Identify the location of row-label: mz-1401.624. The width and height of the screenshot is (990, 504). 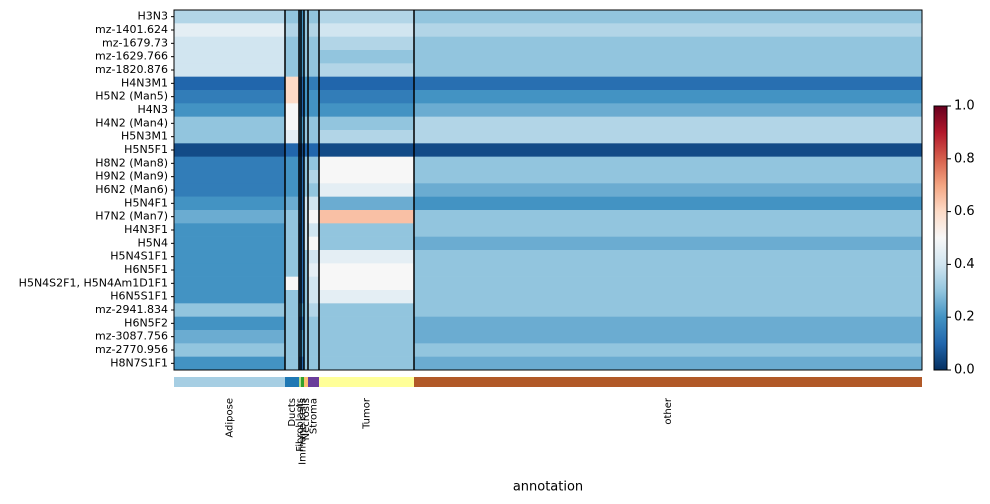
(131, 29).